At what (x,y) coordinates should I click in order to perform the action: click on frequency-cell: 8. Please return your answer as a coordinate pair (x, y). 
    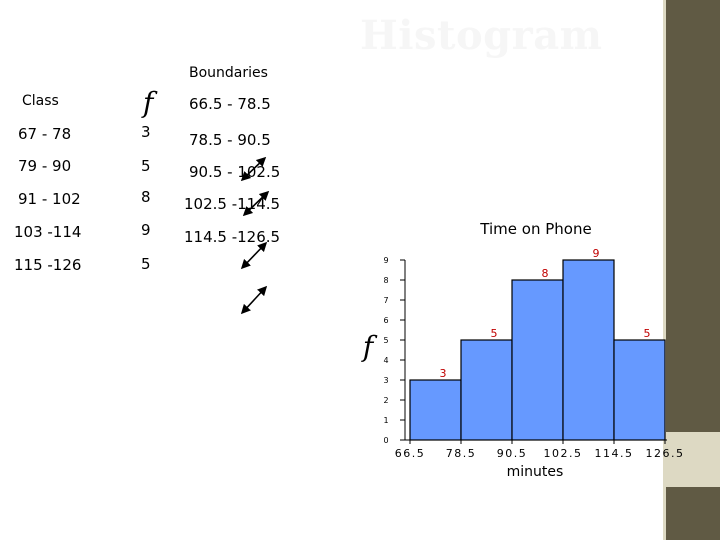
    Looking at the image, I should click on (146, 197).